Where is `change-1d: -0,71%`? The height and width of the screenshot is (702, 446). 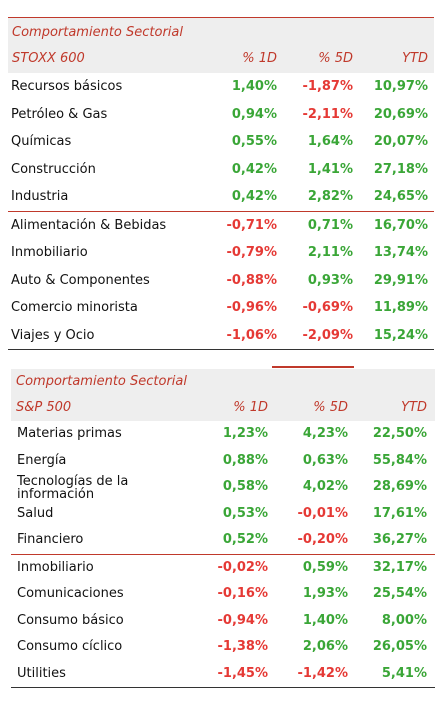 change-1d: -0,71% is located at coordinates (252, 225).